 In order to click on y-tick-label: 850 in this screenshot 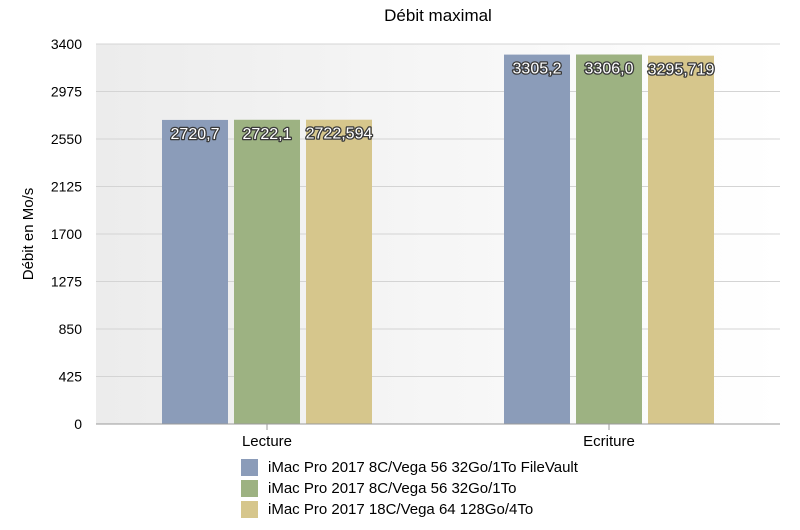, I will do `click(71, 329)`.